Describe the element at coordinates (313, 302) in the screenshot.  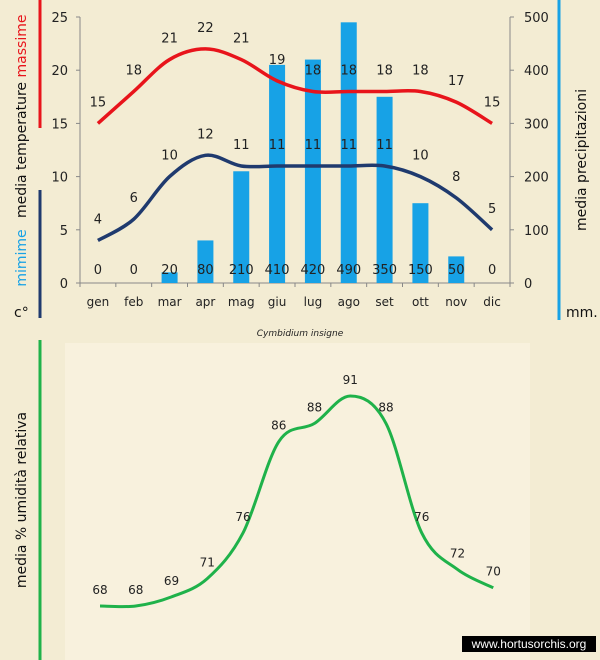
I see `x-tick-label: lug` at that location.